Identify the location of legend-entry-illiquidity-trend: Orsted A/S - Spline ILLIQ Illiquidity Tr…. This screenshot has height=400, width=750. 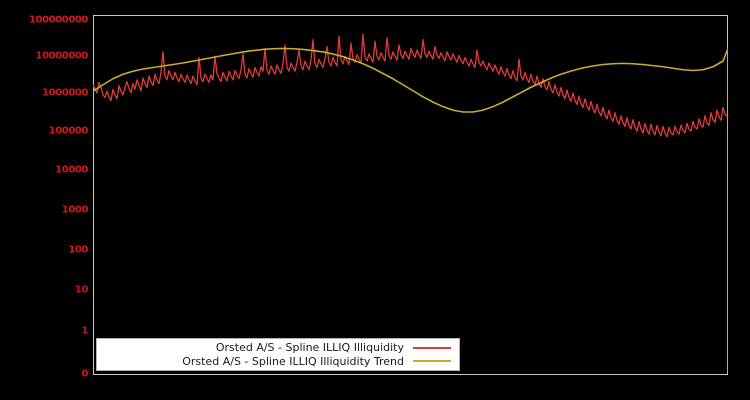
(277, 362).